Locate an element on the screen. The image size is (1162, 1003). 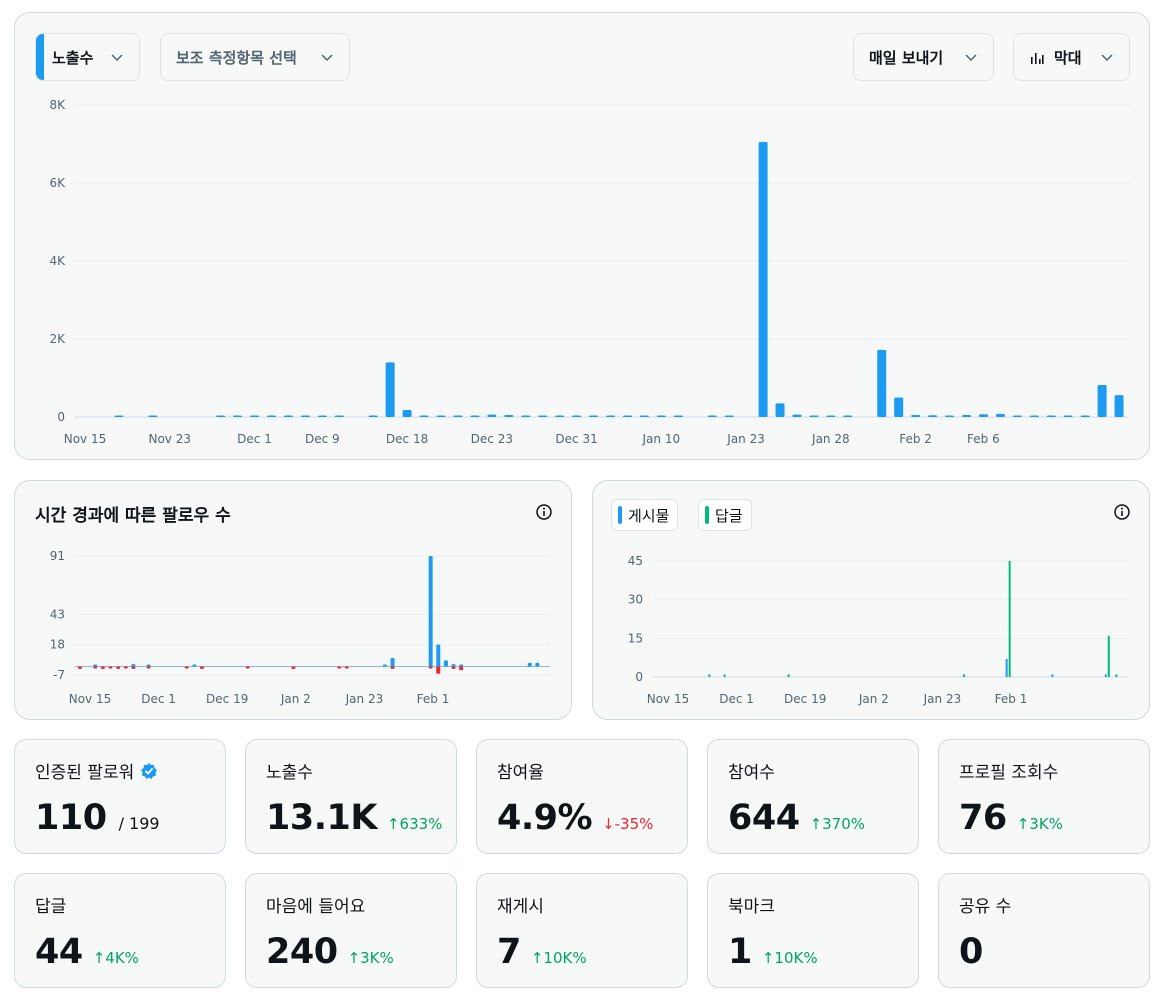
stat-value-row: 110 / 199 is located at coordinates (97, 818).